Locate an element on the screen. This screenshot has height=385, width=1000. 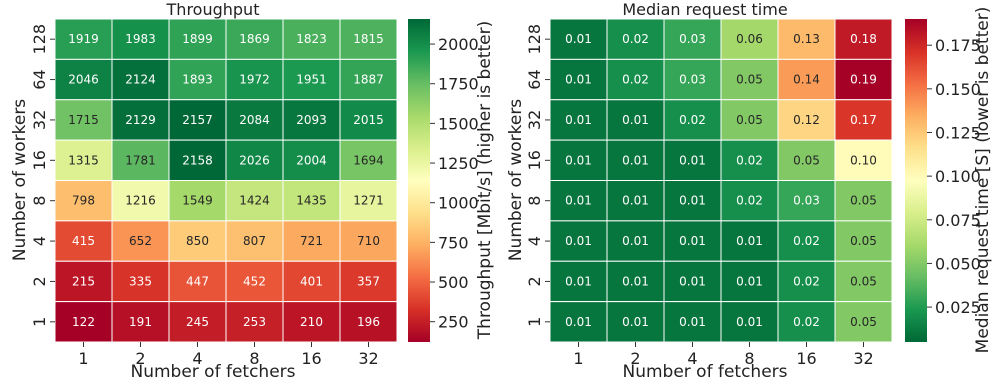
cell-value-label: 2084 is located at coordinates (254, 120).